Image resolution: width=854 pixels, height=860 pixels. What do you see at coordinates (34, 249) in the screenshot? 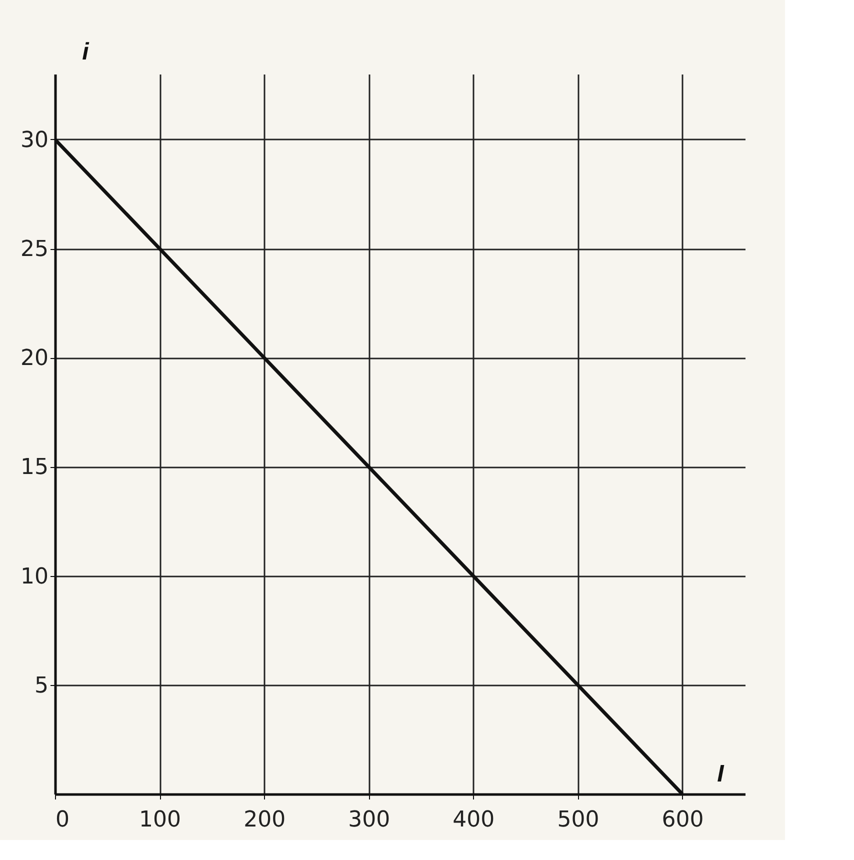
I see `y-tick-label: 25` at bounding box center [34, 249].